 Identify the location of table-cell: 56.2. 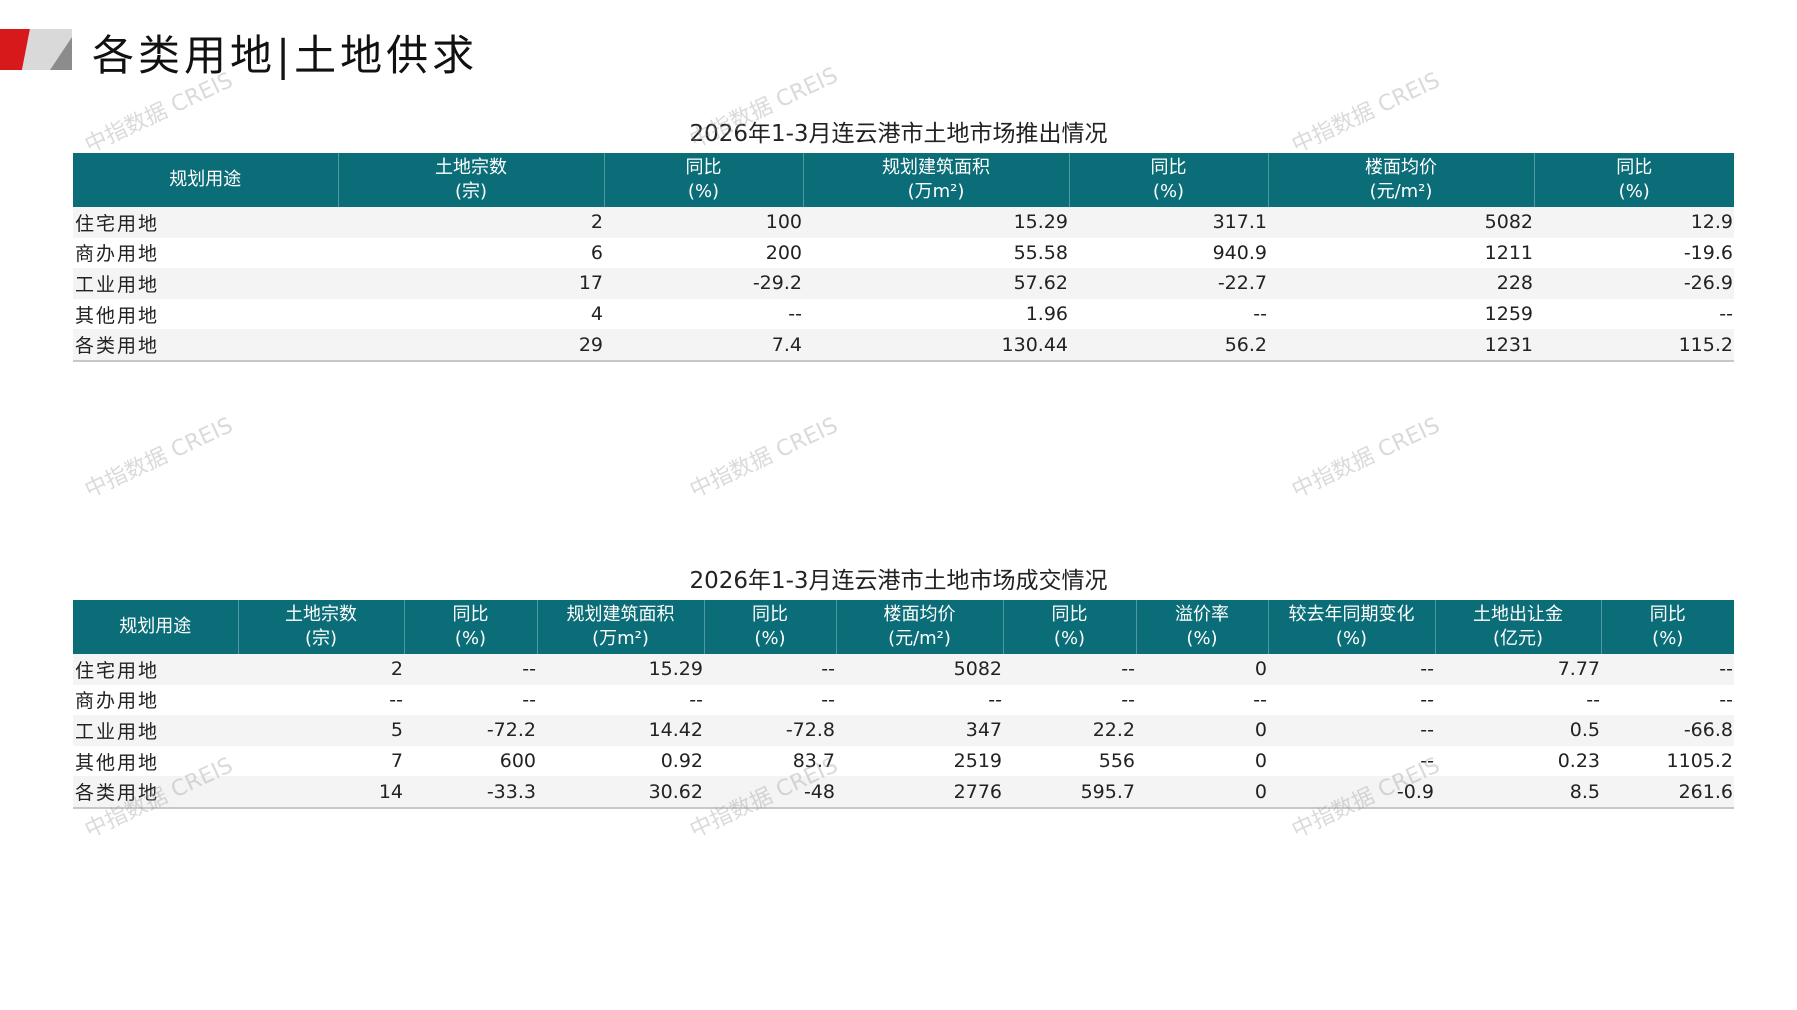
(1168, 345).